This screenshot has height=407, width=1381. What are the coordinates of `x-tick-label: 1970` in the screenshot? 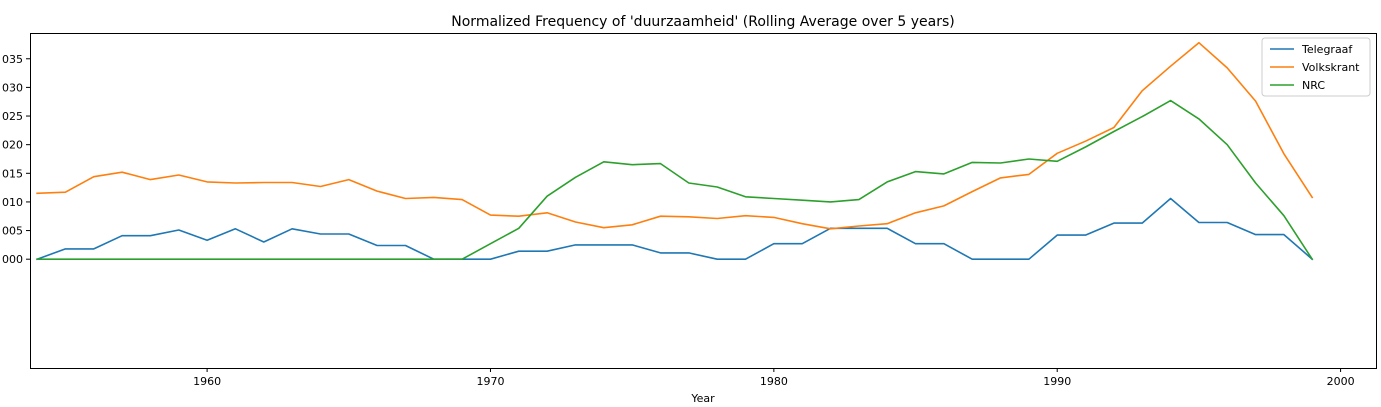 It's located at (490, 381).